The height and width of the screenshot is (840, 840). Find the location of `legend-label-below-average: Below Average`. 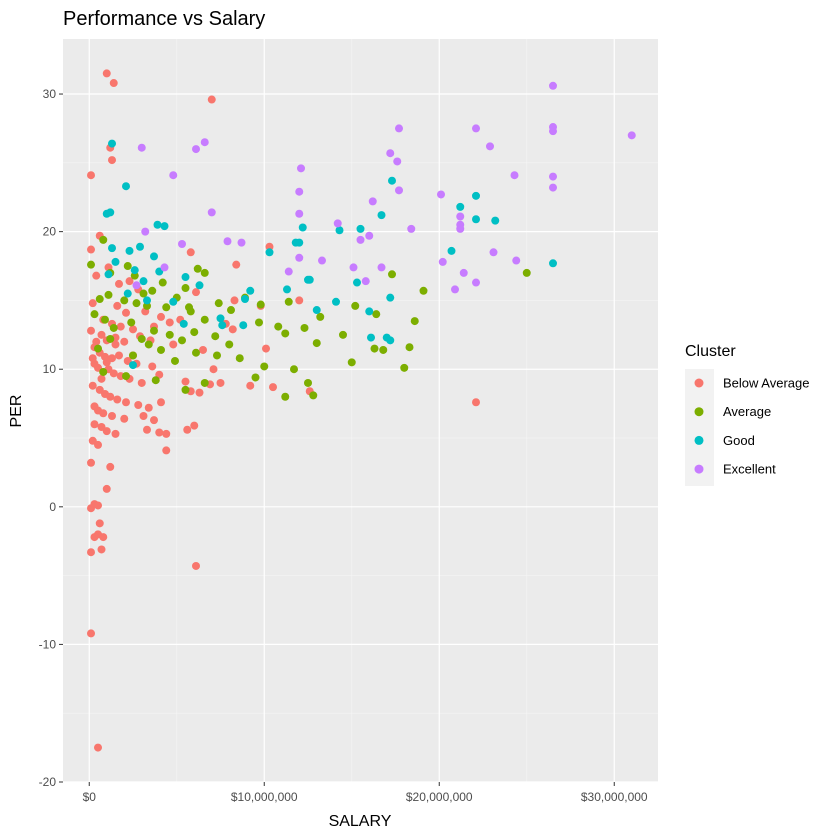

legend-label-below-average: Below Average is located at coordinates (766, 383).